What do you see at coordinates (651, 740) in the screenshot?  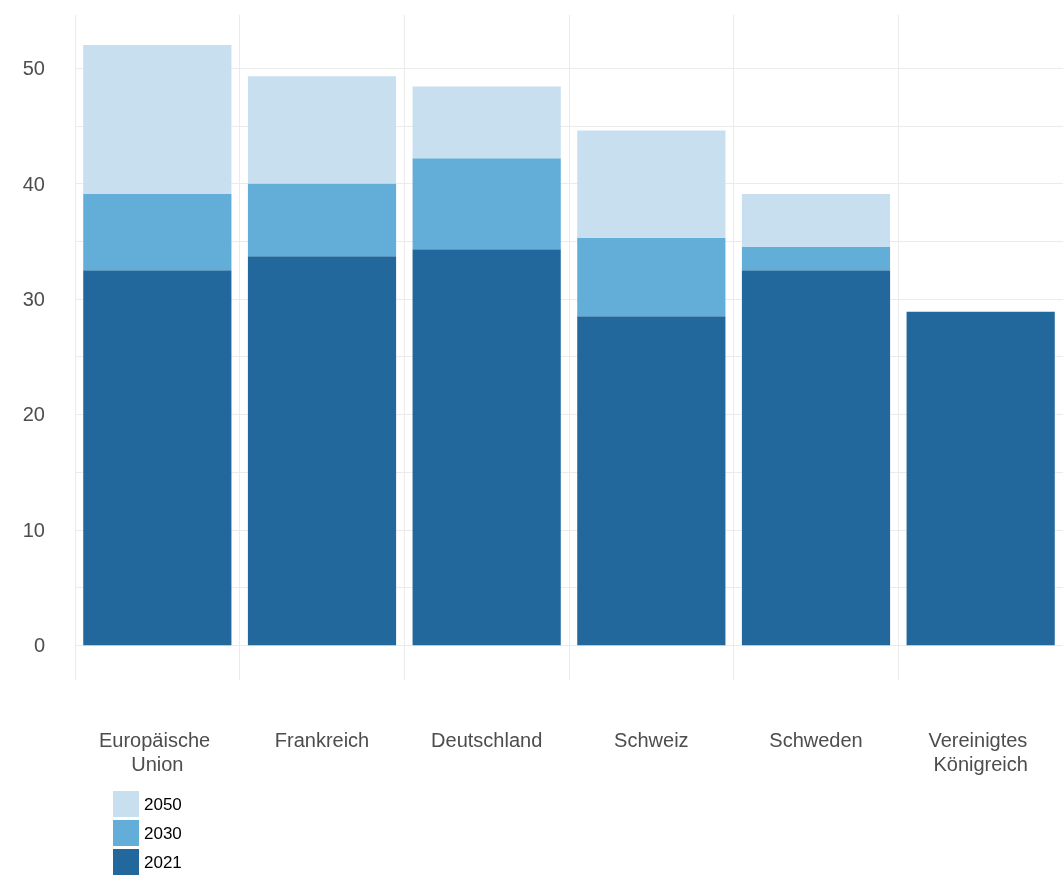 I see `x-tick-label: Schweiz` at bounding box center [651, 740].